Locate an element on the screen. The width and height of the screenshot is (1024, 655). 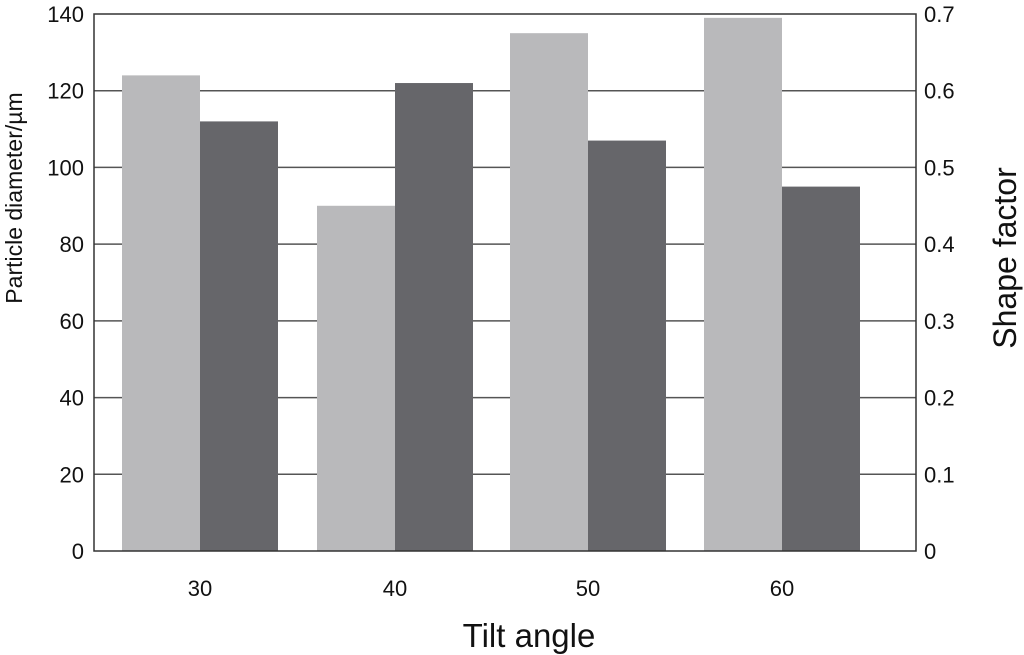
left-tick-label: 80 is located at coordinates (72, 244).